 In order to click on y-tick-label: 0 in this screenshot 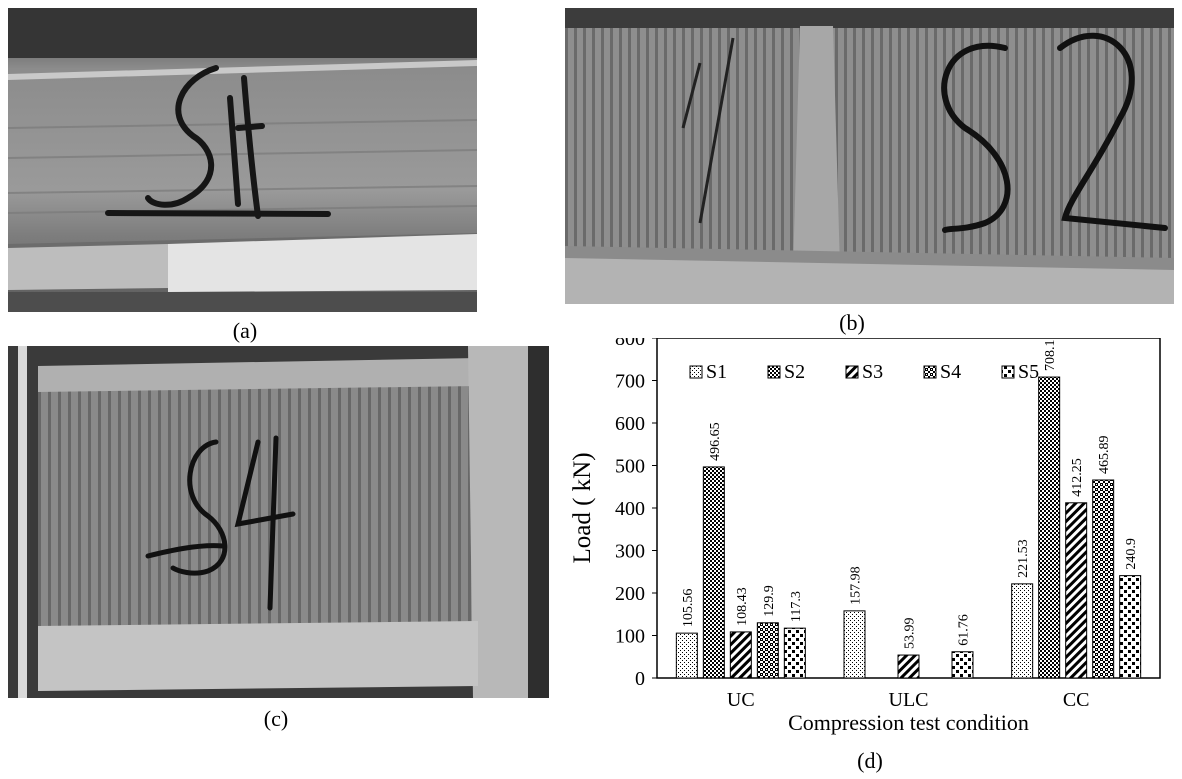, I will do `click(640, 679)`.